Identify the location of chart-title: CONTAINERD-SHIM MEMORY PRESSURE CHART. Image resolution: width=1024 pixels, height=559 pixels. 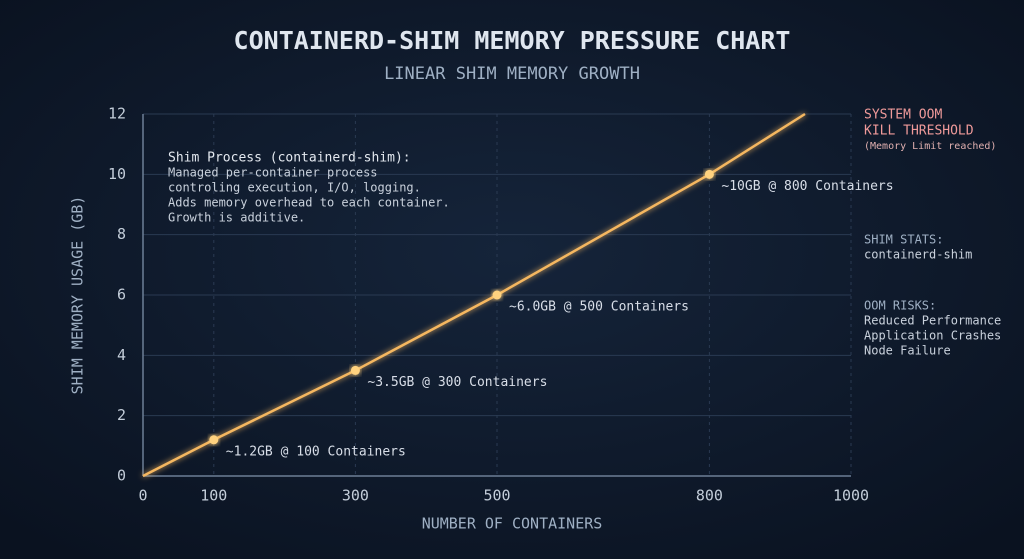
(512, 40).